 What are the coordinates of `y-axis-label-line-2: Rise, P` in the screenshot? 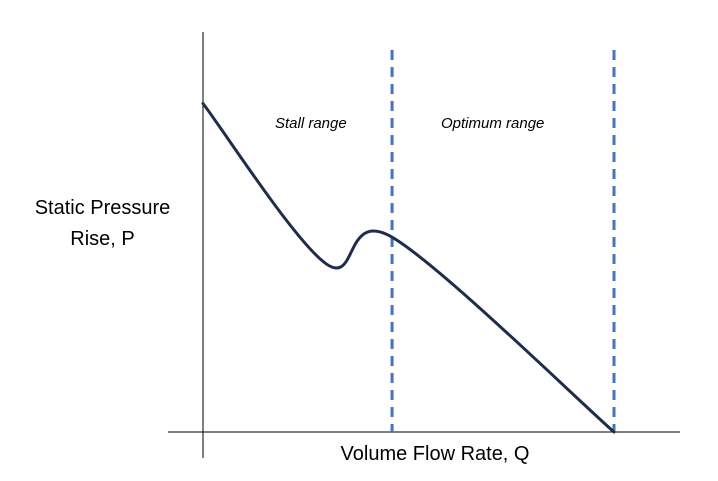 It's located at (102, 239).